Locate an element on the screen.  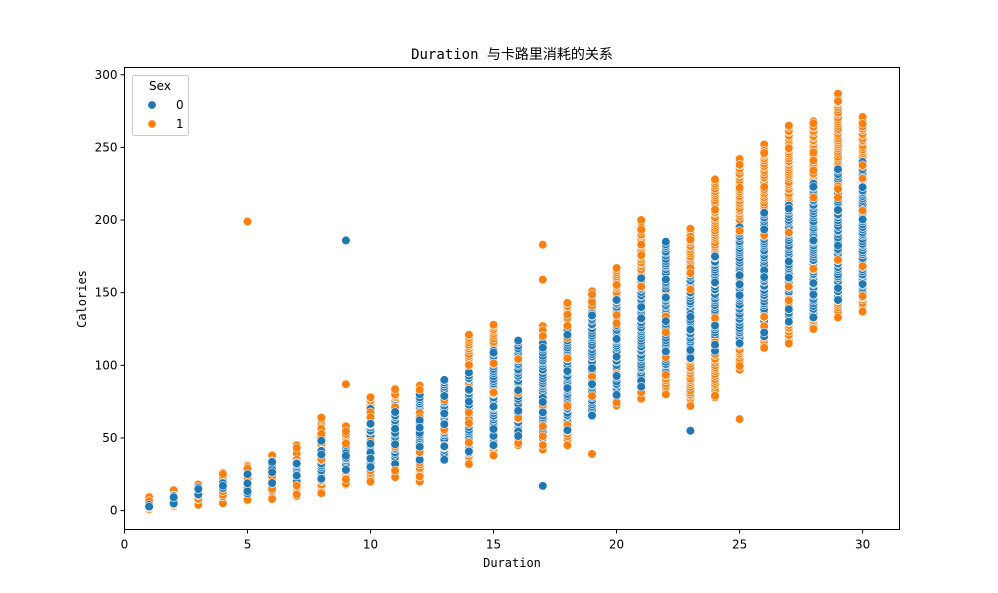
chart-title: Duration 与卡路里消耗的关系 is located at coordinates (512, 55).